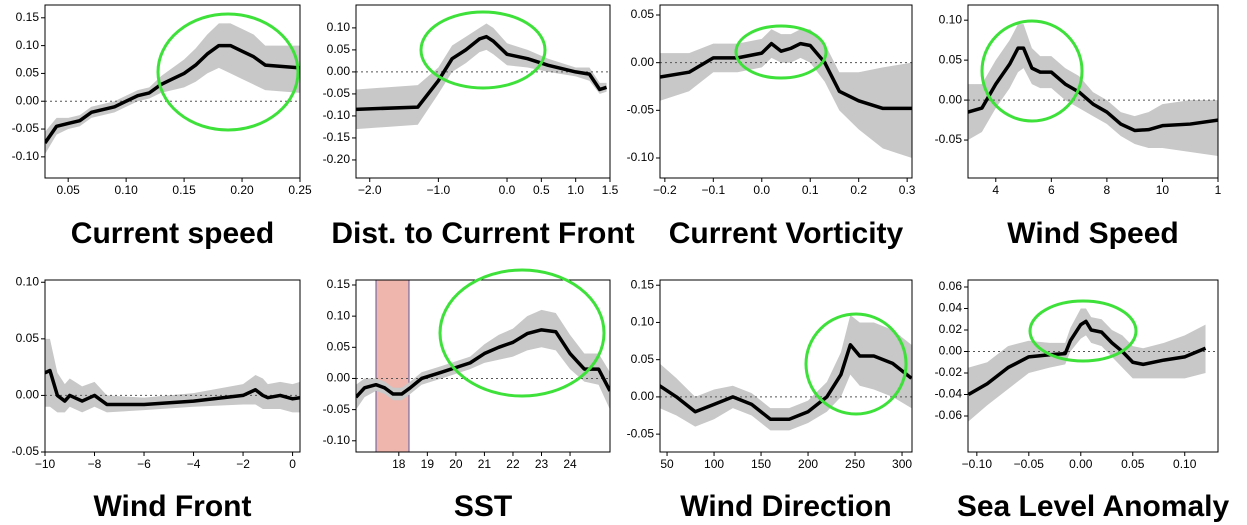 The height and width of the screenshot is (525, 1247). I want to click on panel-title: Sea Level Anomaly, so click(1093, 506).